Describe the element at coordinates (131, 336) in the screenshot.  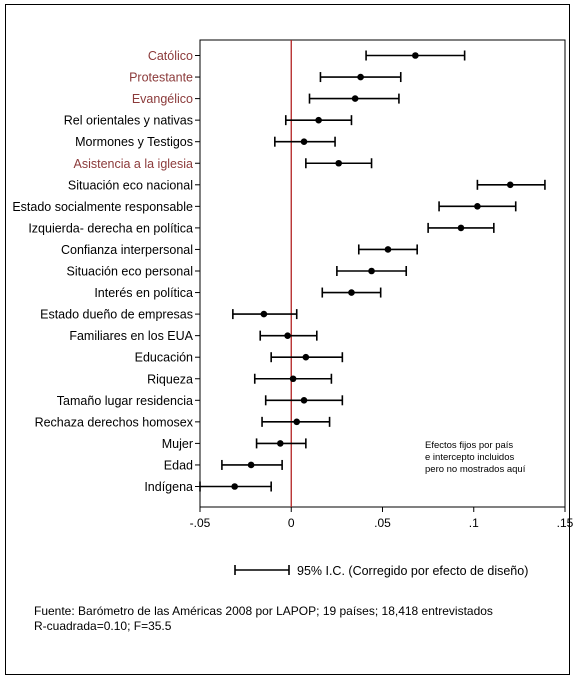
I see `y-tick-label: Familiares en los EUA` at that location.